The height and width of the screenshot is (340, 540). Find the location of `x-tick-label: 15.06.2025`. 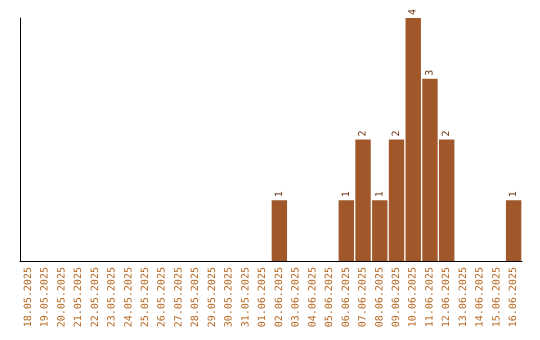

x-tick-label: 15.06.2025 is located at coordinates (496, 297).